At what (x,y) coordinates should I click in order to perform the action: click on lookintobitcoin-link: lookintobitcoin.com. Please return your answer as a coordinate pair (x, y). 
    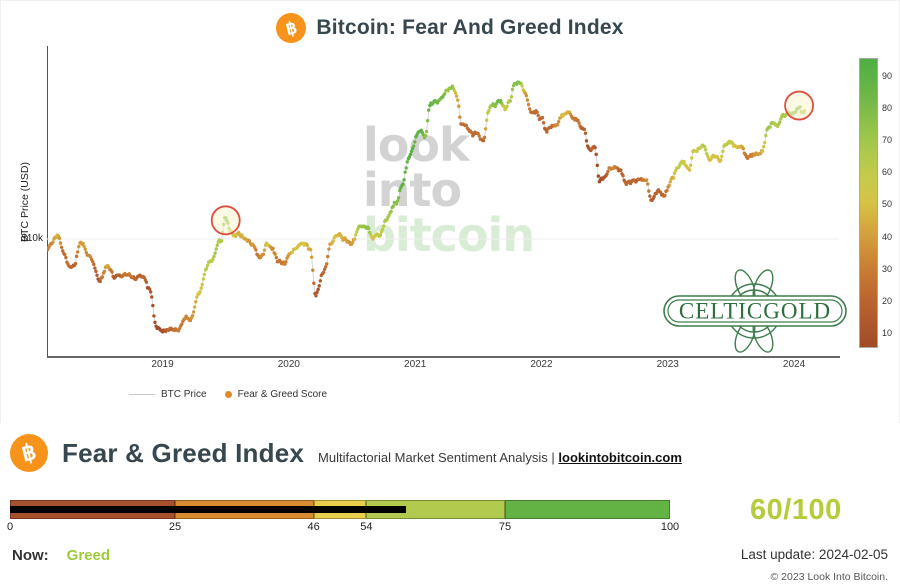
    Looking at the image, I should click on (620, 457).